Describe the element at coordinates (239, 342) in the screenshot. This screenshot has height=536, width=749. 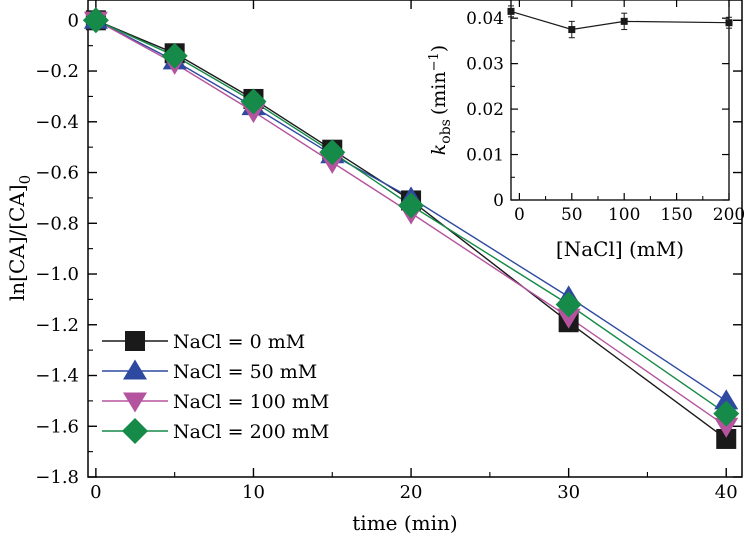
I see `legend-label: NaCl = 0 mM` at that location.